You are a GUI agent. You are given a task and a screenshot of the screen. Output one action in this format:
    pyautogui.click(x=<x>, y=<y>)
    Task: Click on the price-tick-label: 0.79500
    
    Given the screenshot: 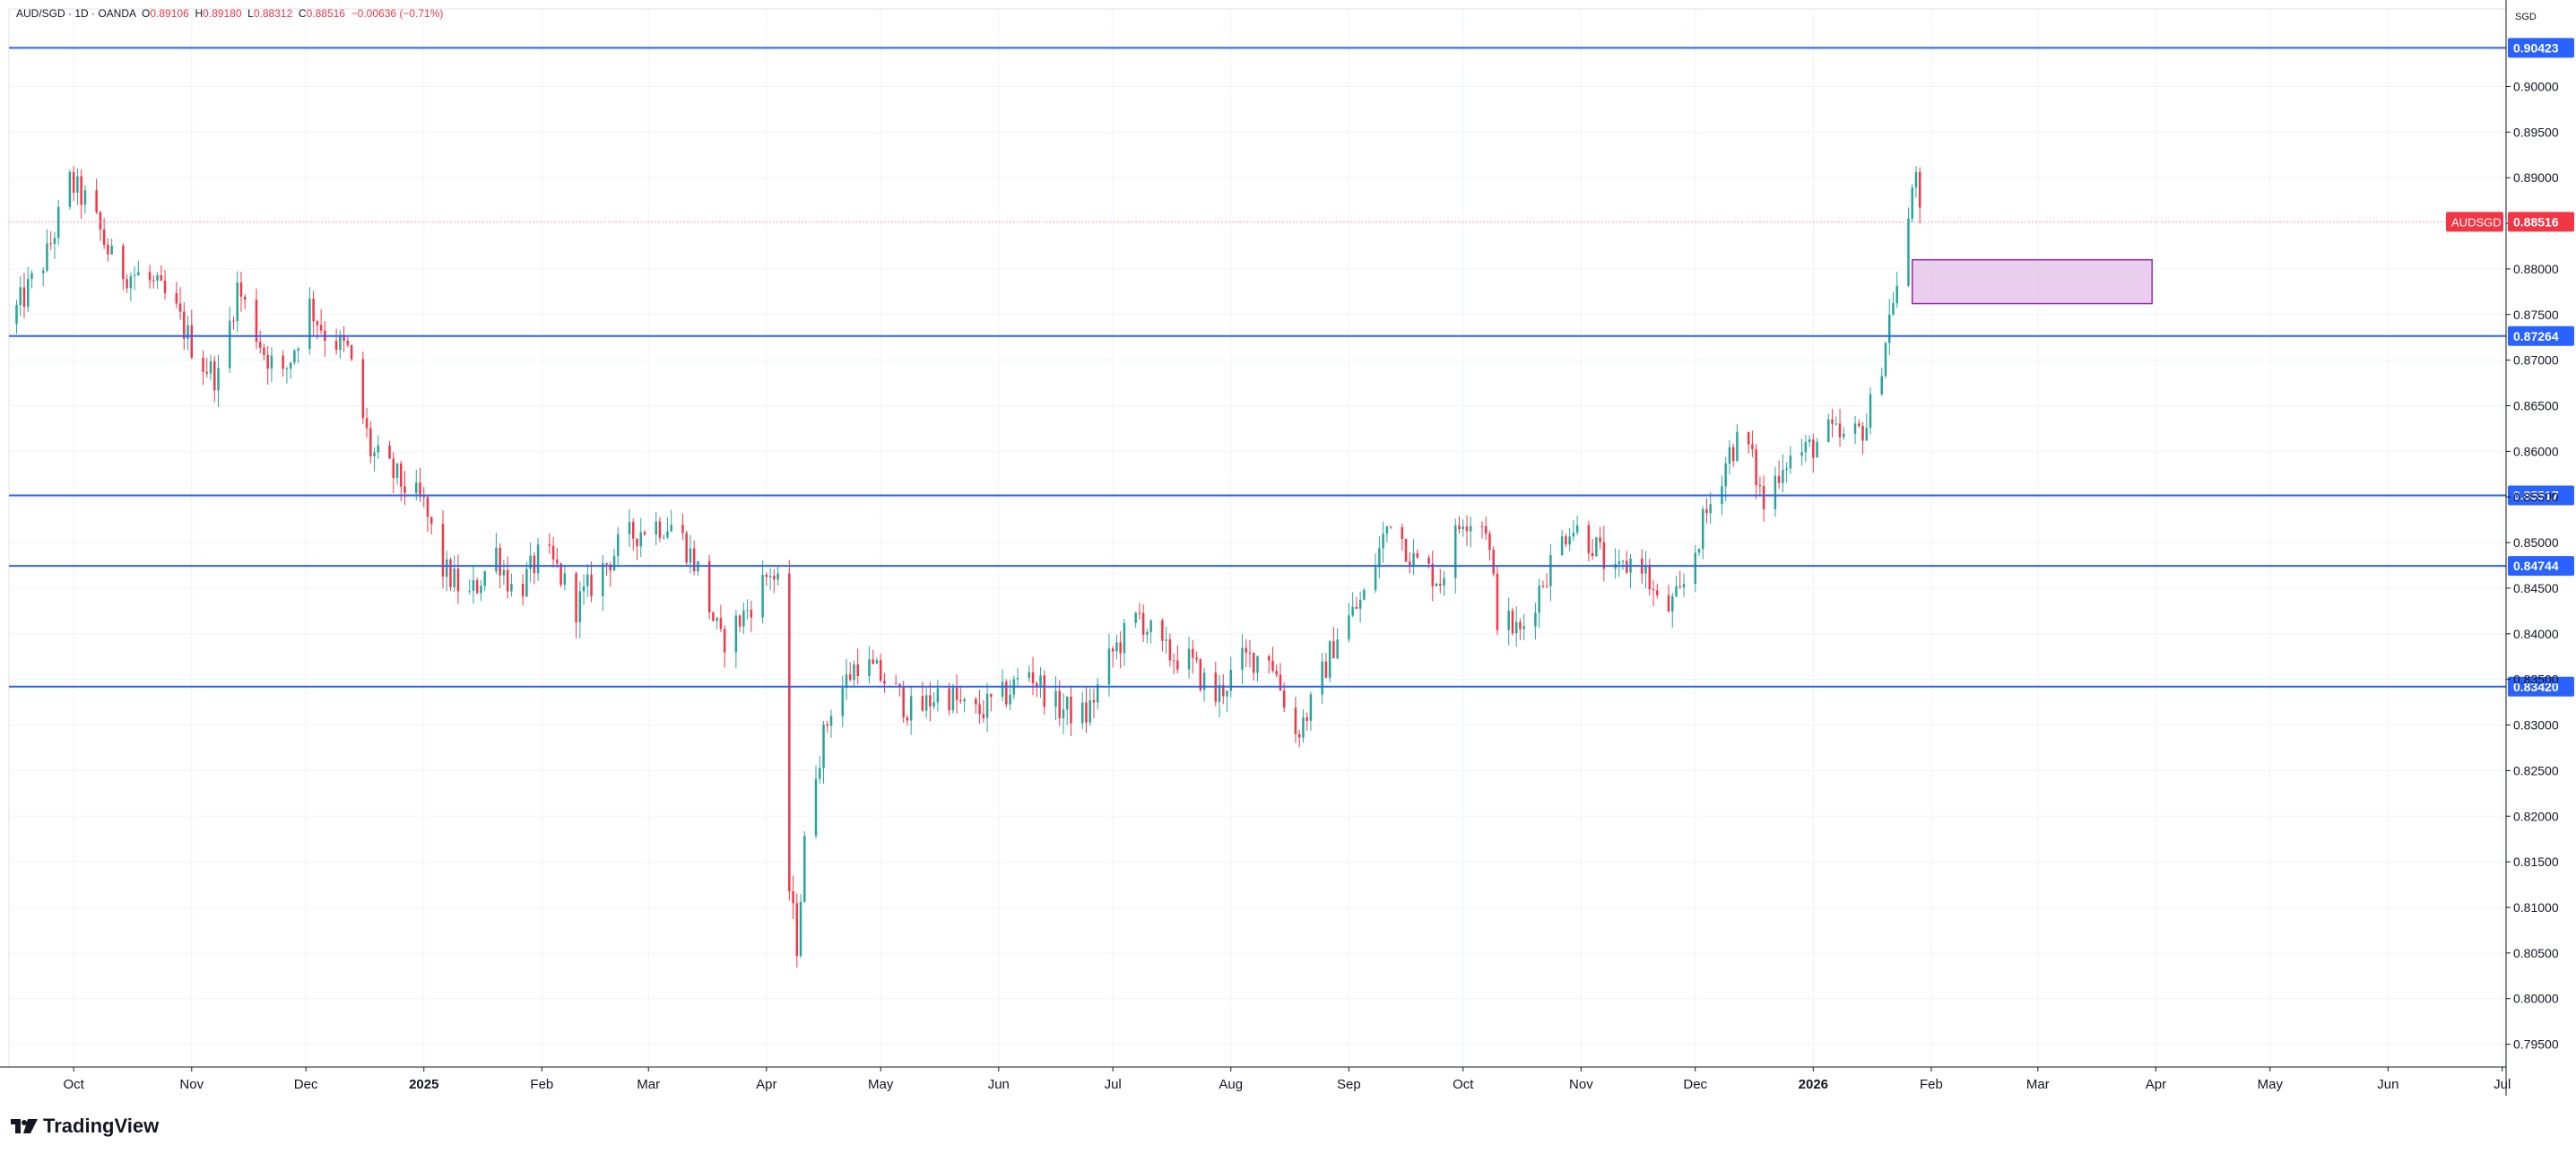 What is the action you would take?
    pyautogui.click(x=2536, y=1044)
    